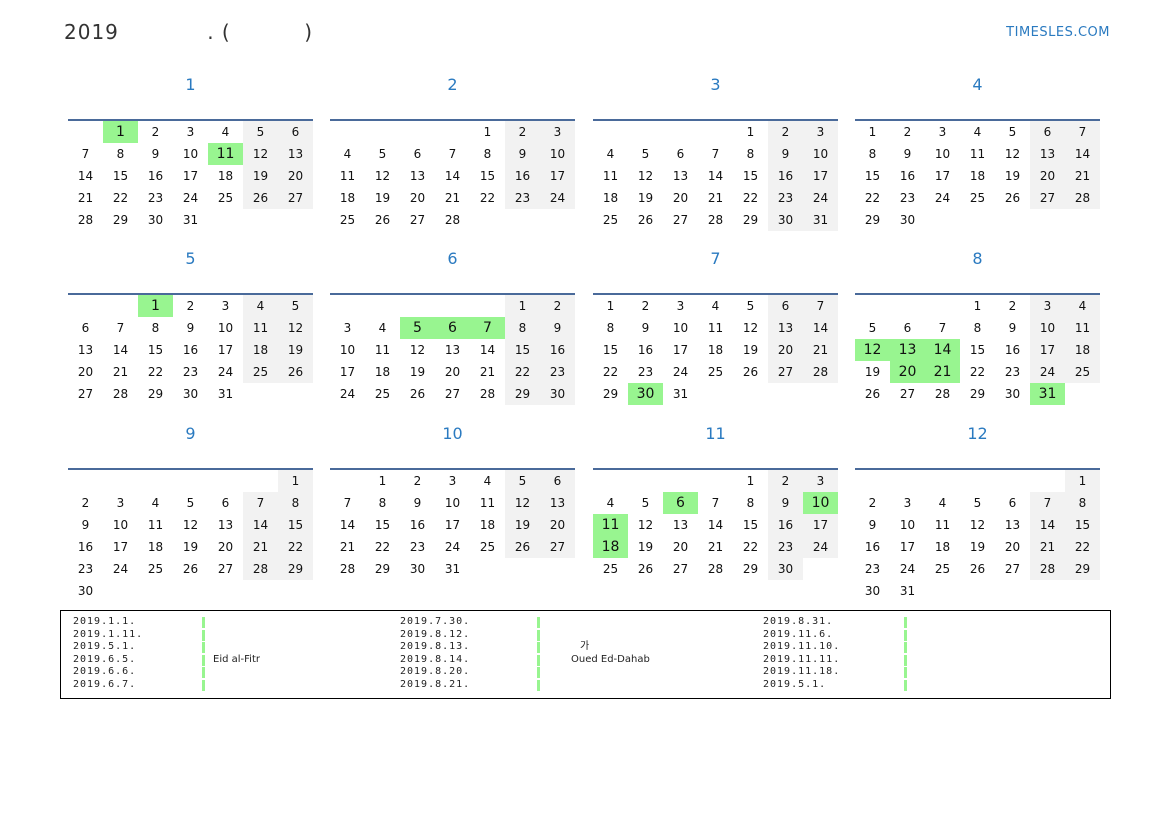 The width and height of the screenshot is (1169, 827). What do you see at coordinates (190, 433) in the screenshot?
I see `month-title: 9` at bounding box center [190, 433].